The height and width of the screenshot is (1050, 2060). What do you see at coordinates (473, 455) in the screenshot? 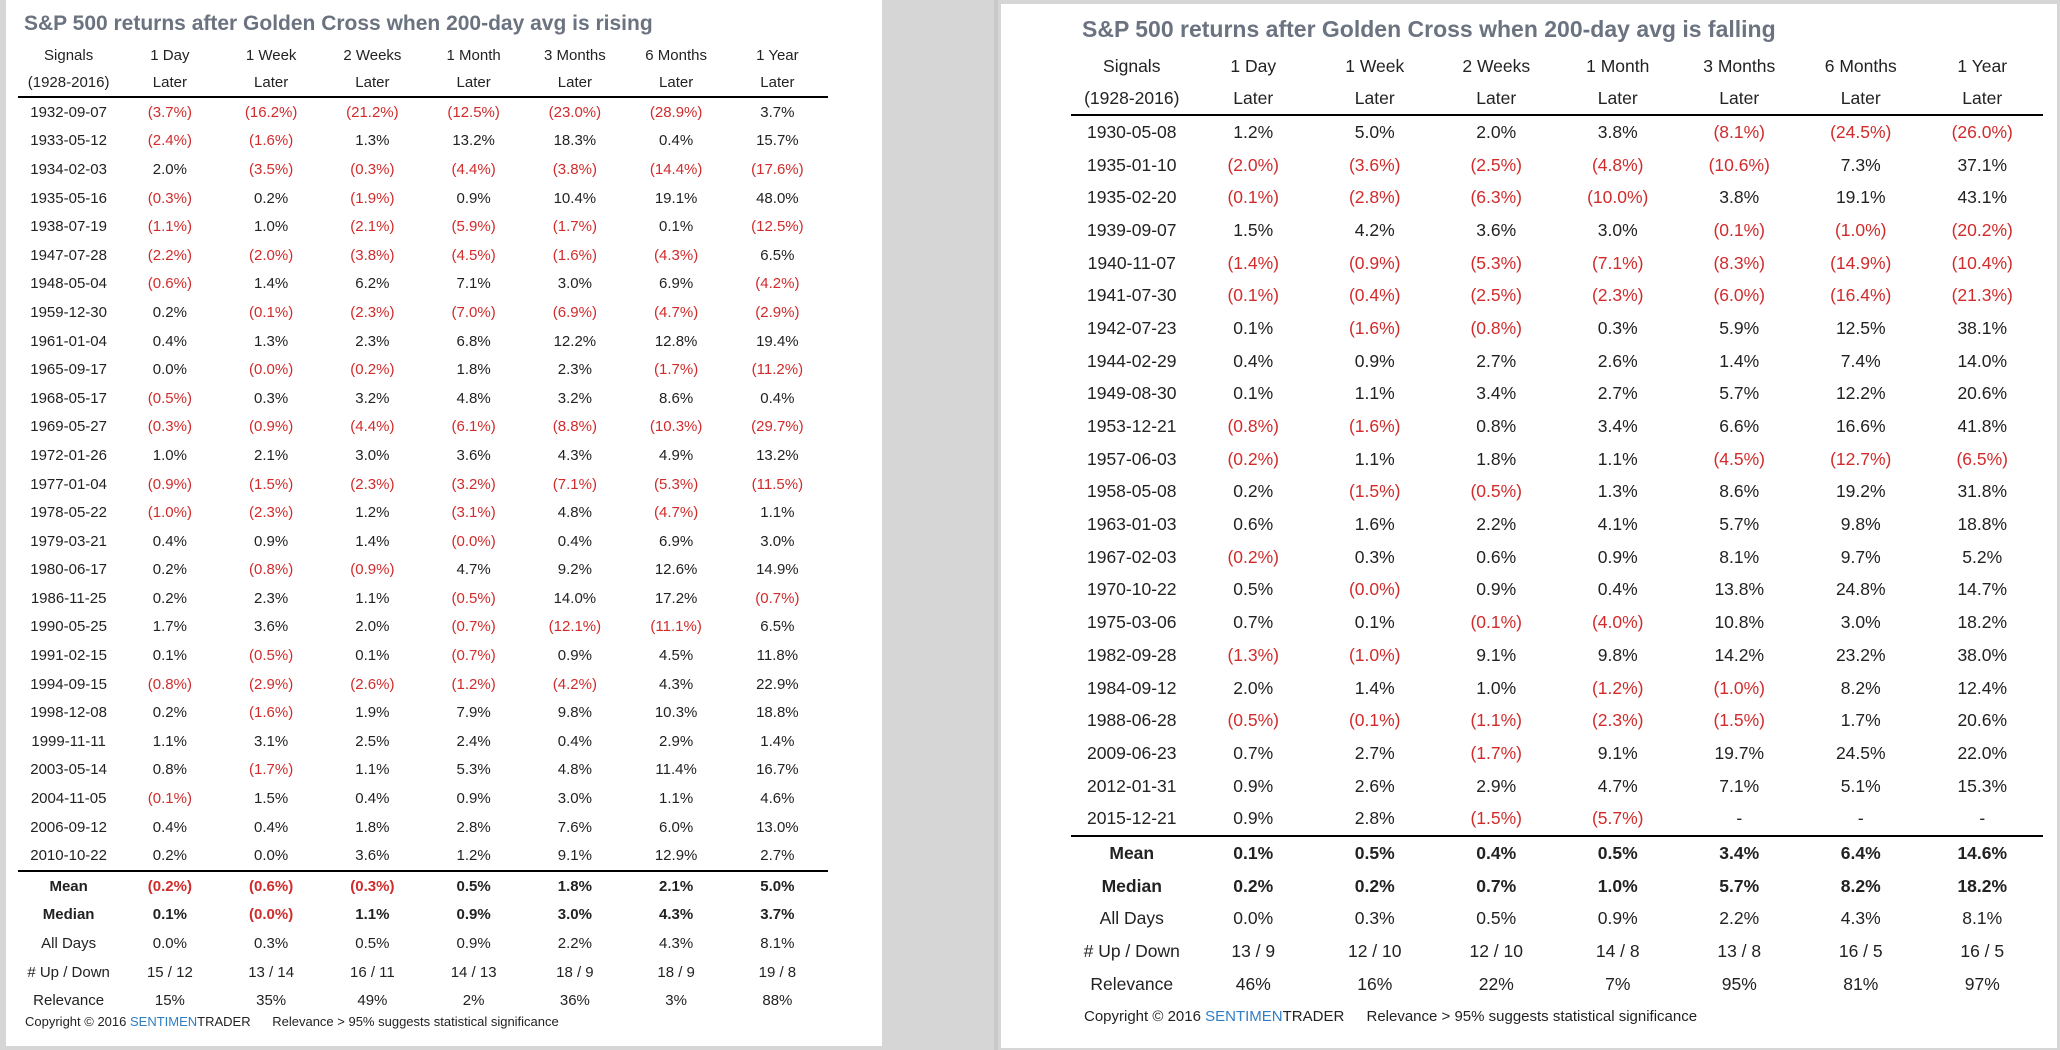
I see `return-cell: 3.6%` at bounding box center [473, 455].